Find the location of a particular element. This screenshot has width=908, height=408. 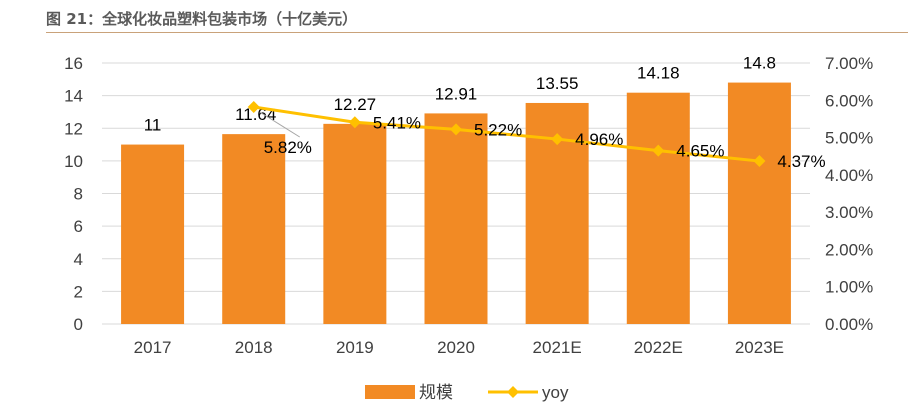

x-tick-label: 2021E is located at coordinates (557, 347).